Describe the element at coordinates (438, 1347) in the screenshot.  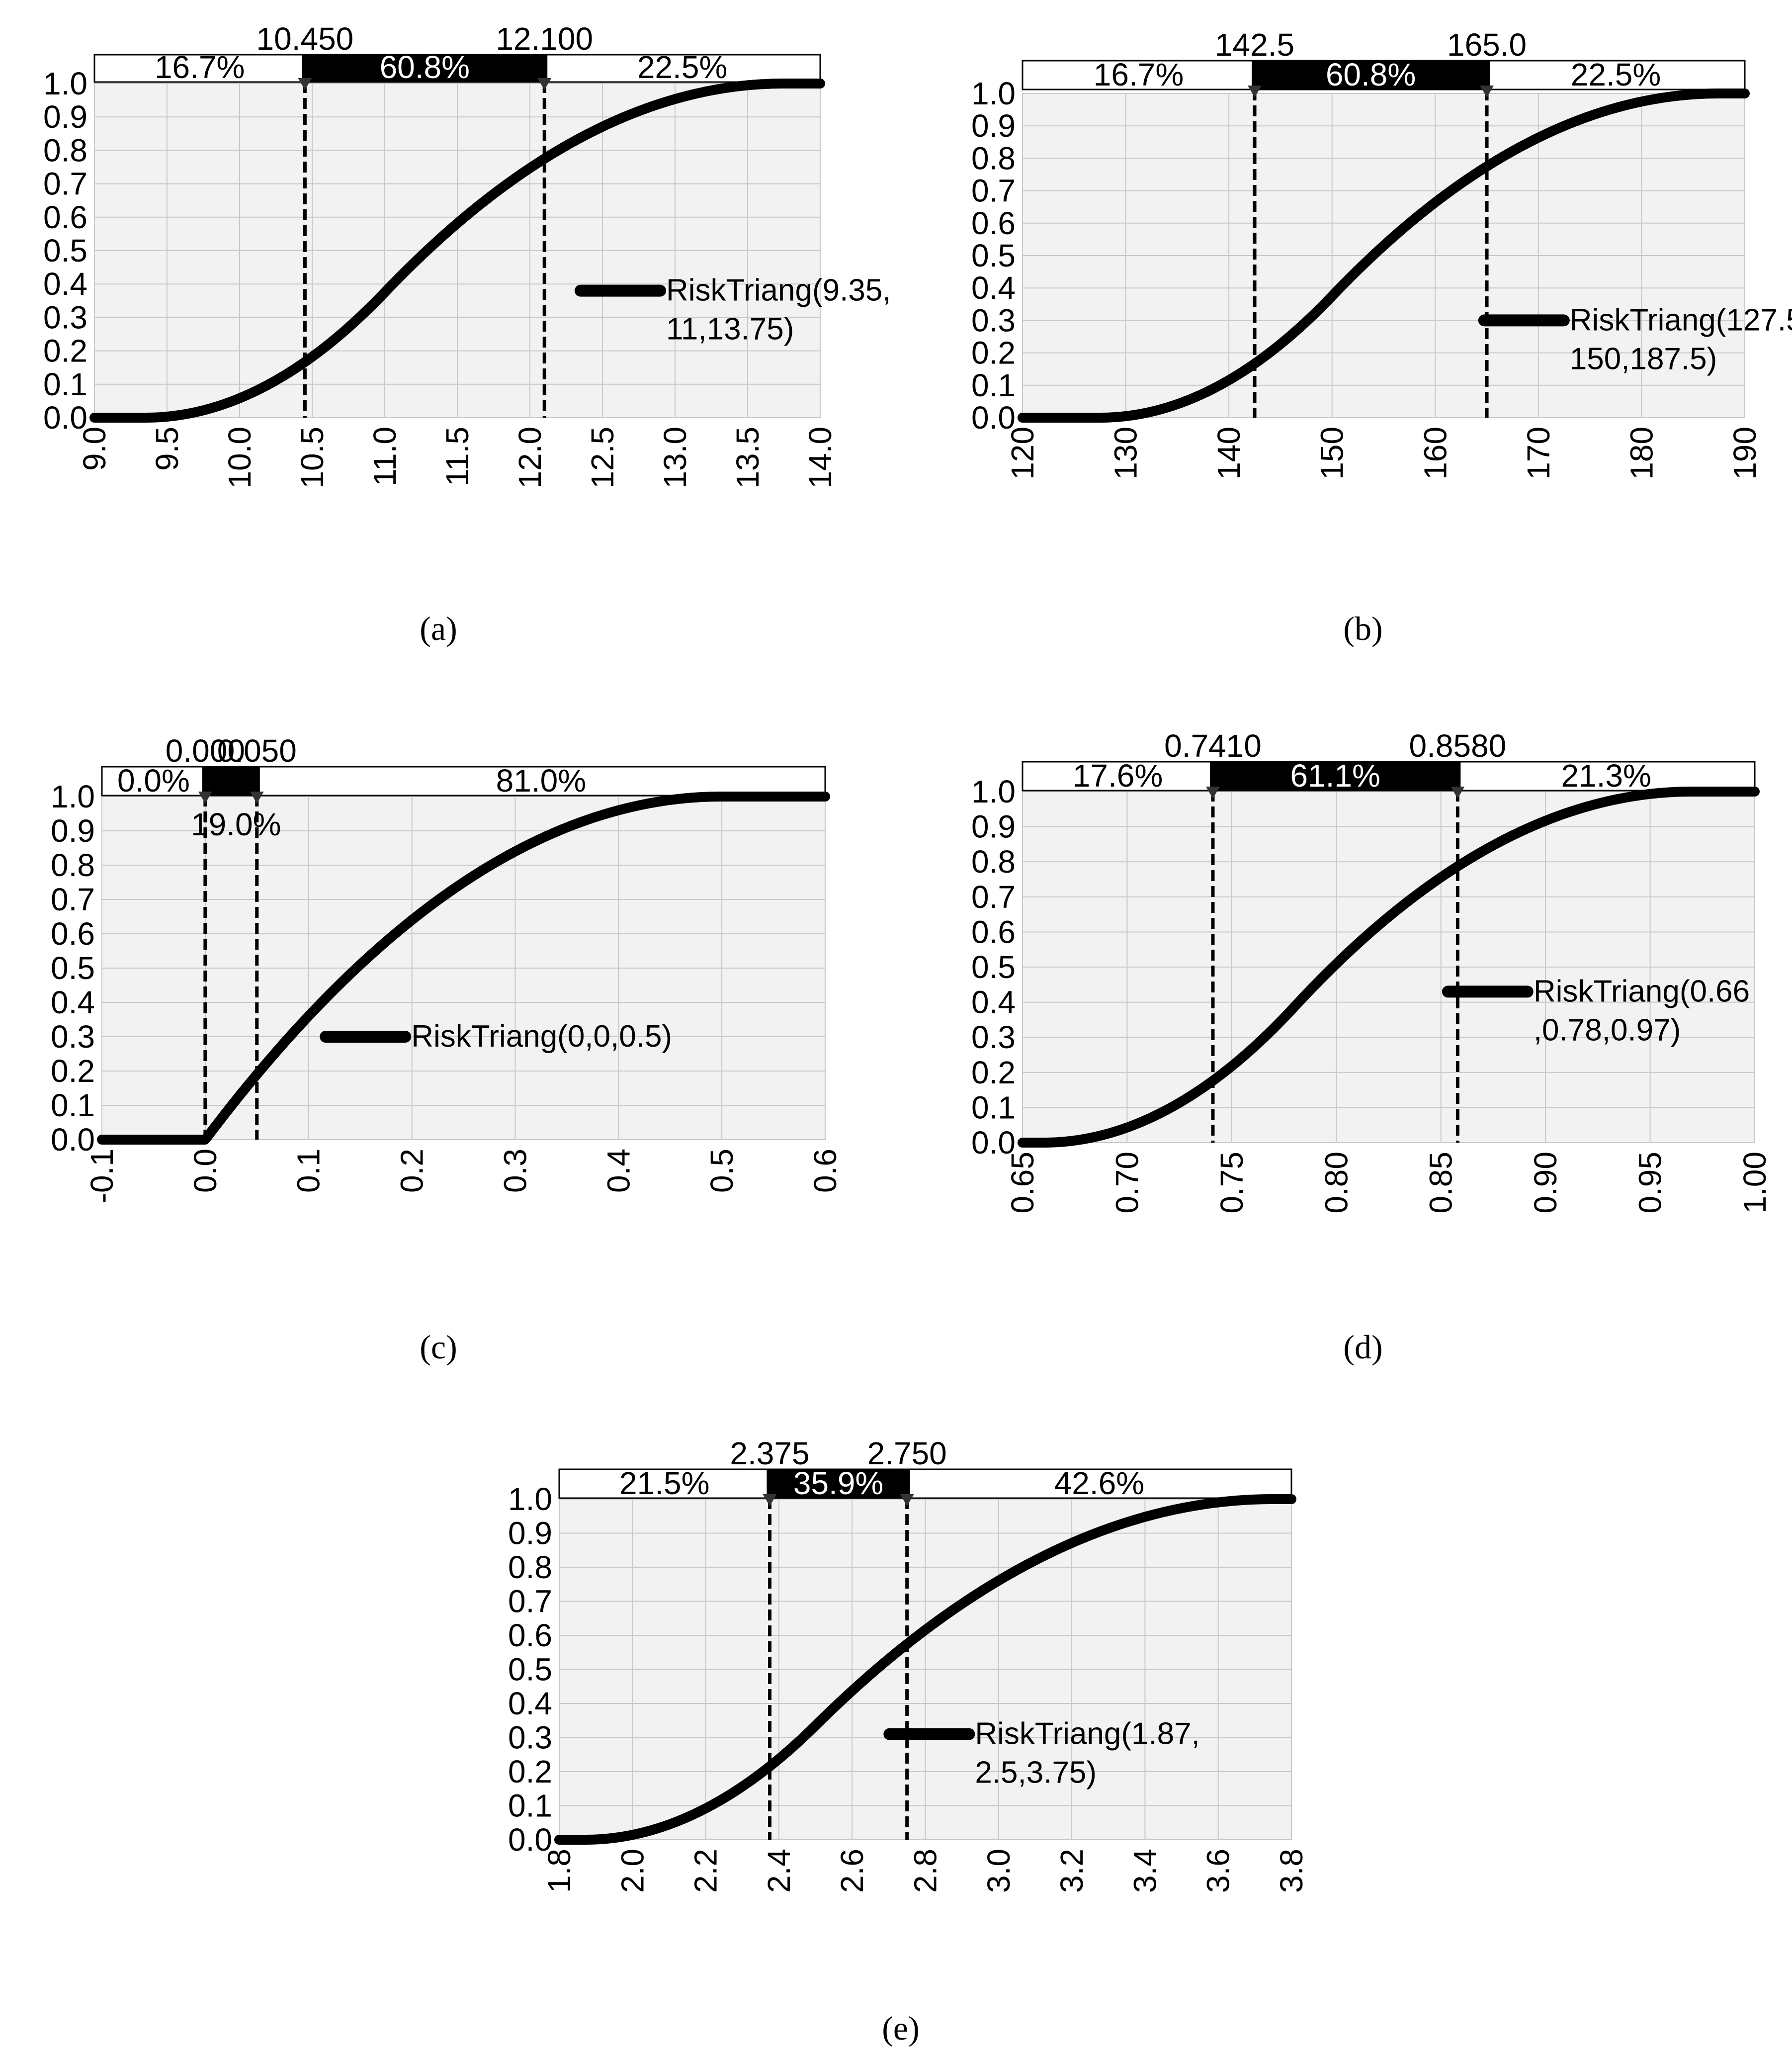
I see `caption-c: (c)` at that location.